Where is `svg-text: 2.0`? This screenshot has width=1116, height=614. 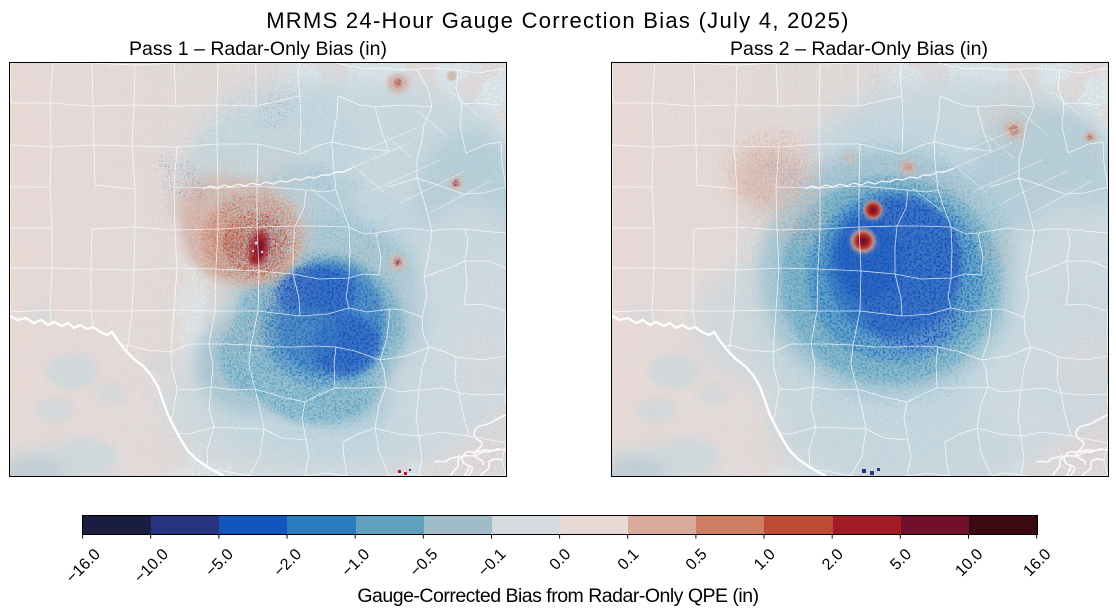
svg-text: 2.0 is located at coordinates (833, 560).